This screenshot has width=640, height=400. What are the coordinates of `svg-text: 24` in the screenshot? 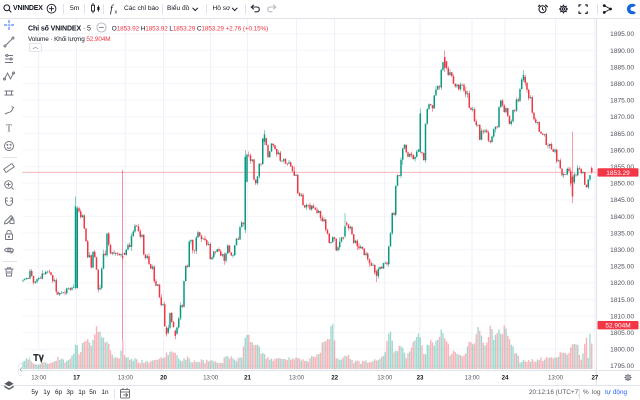 It's located at (505, 378).